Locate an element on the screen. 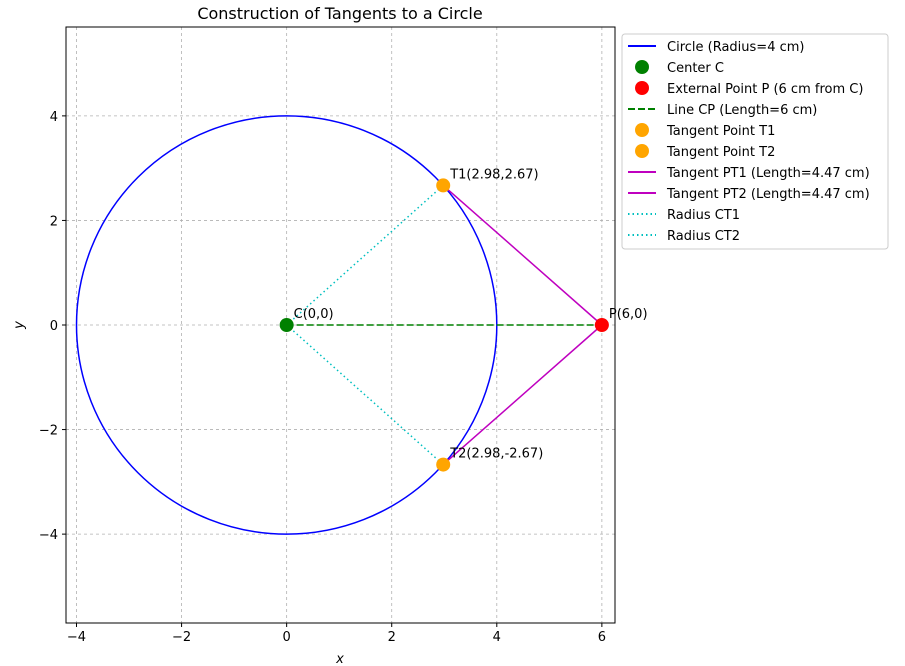  segment-pt1 is located at coordinates (522, 255).